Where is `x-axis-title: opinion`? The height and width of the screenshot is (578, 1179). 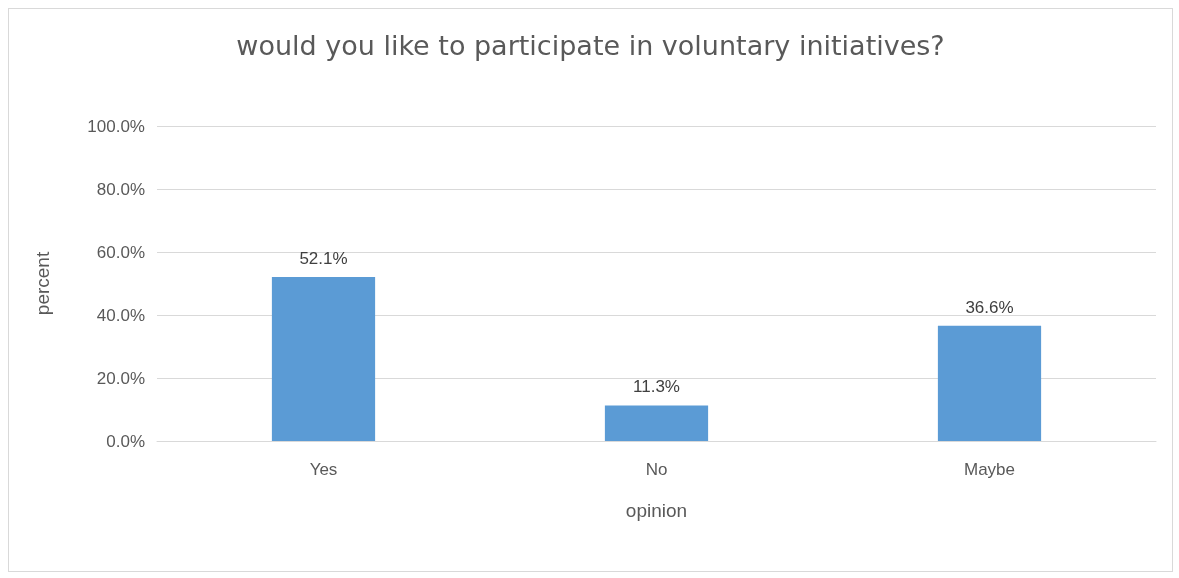 x-axis-title: opinion is located at coordinates (656, 510).